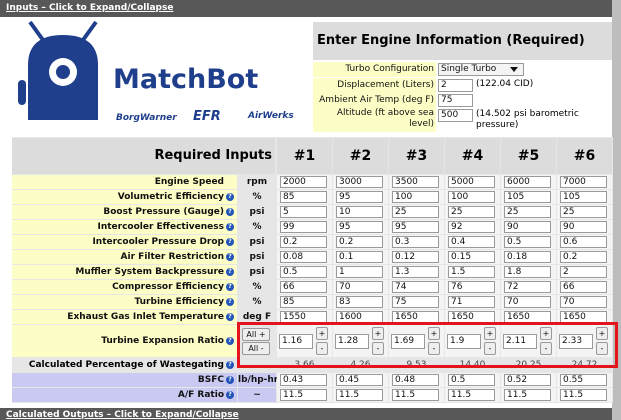  I want to click on value-input: 10, so click(359, 212).